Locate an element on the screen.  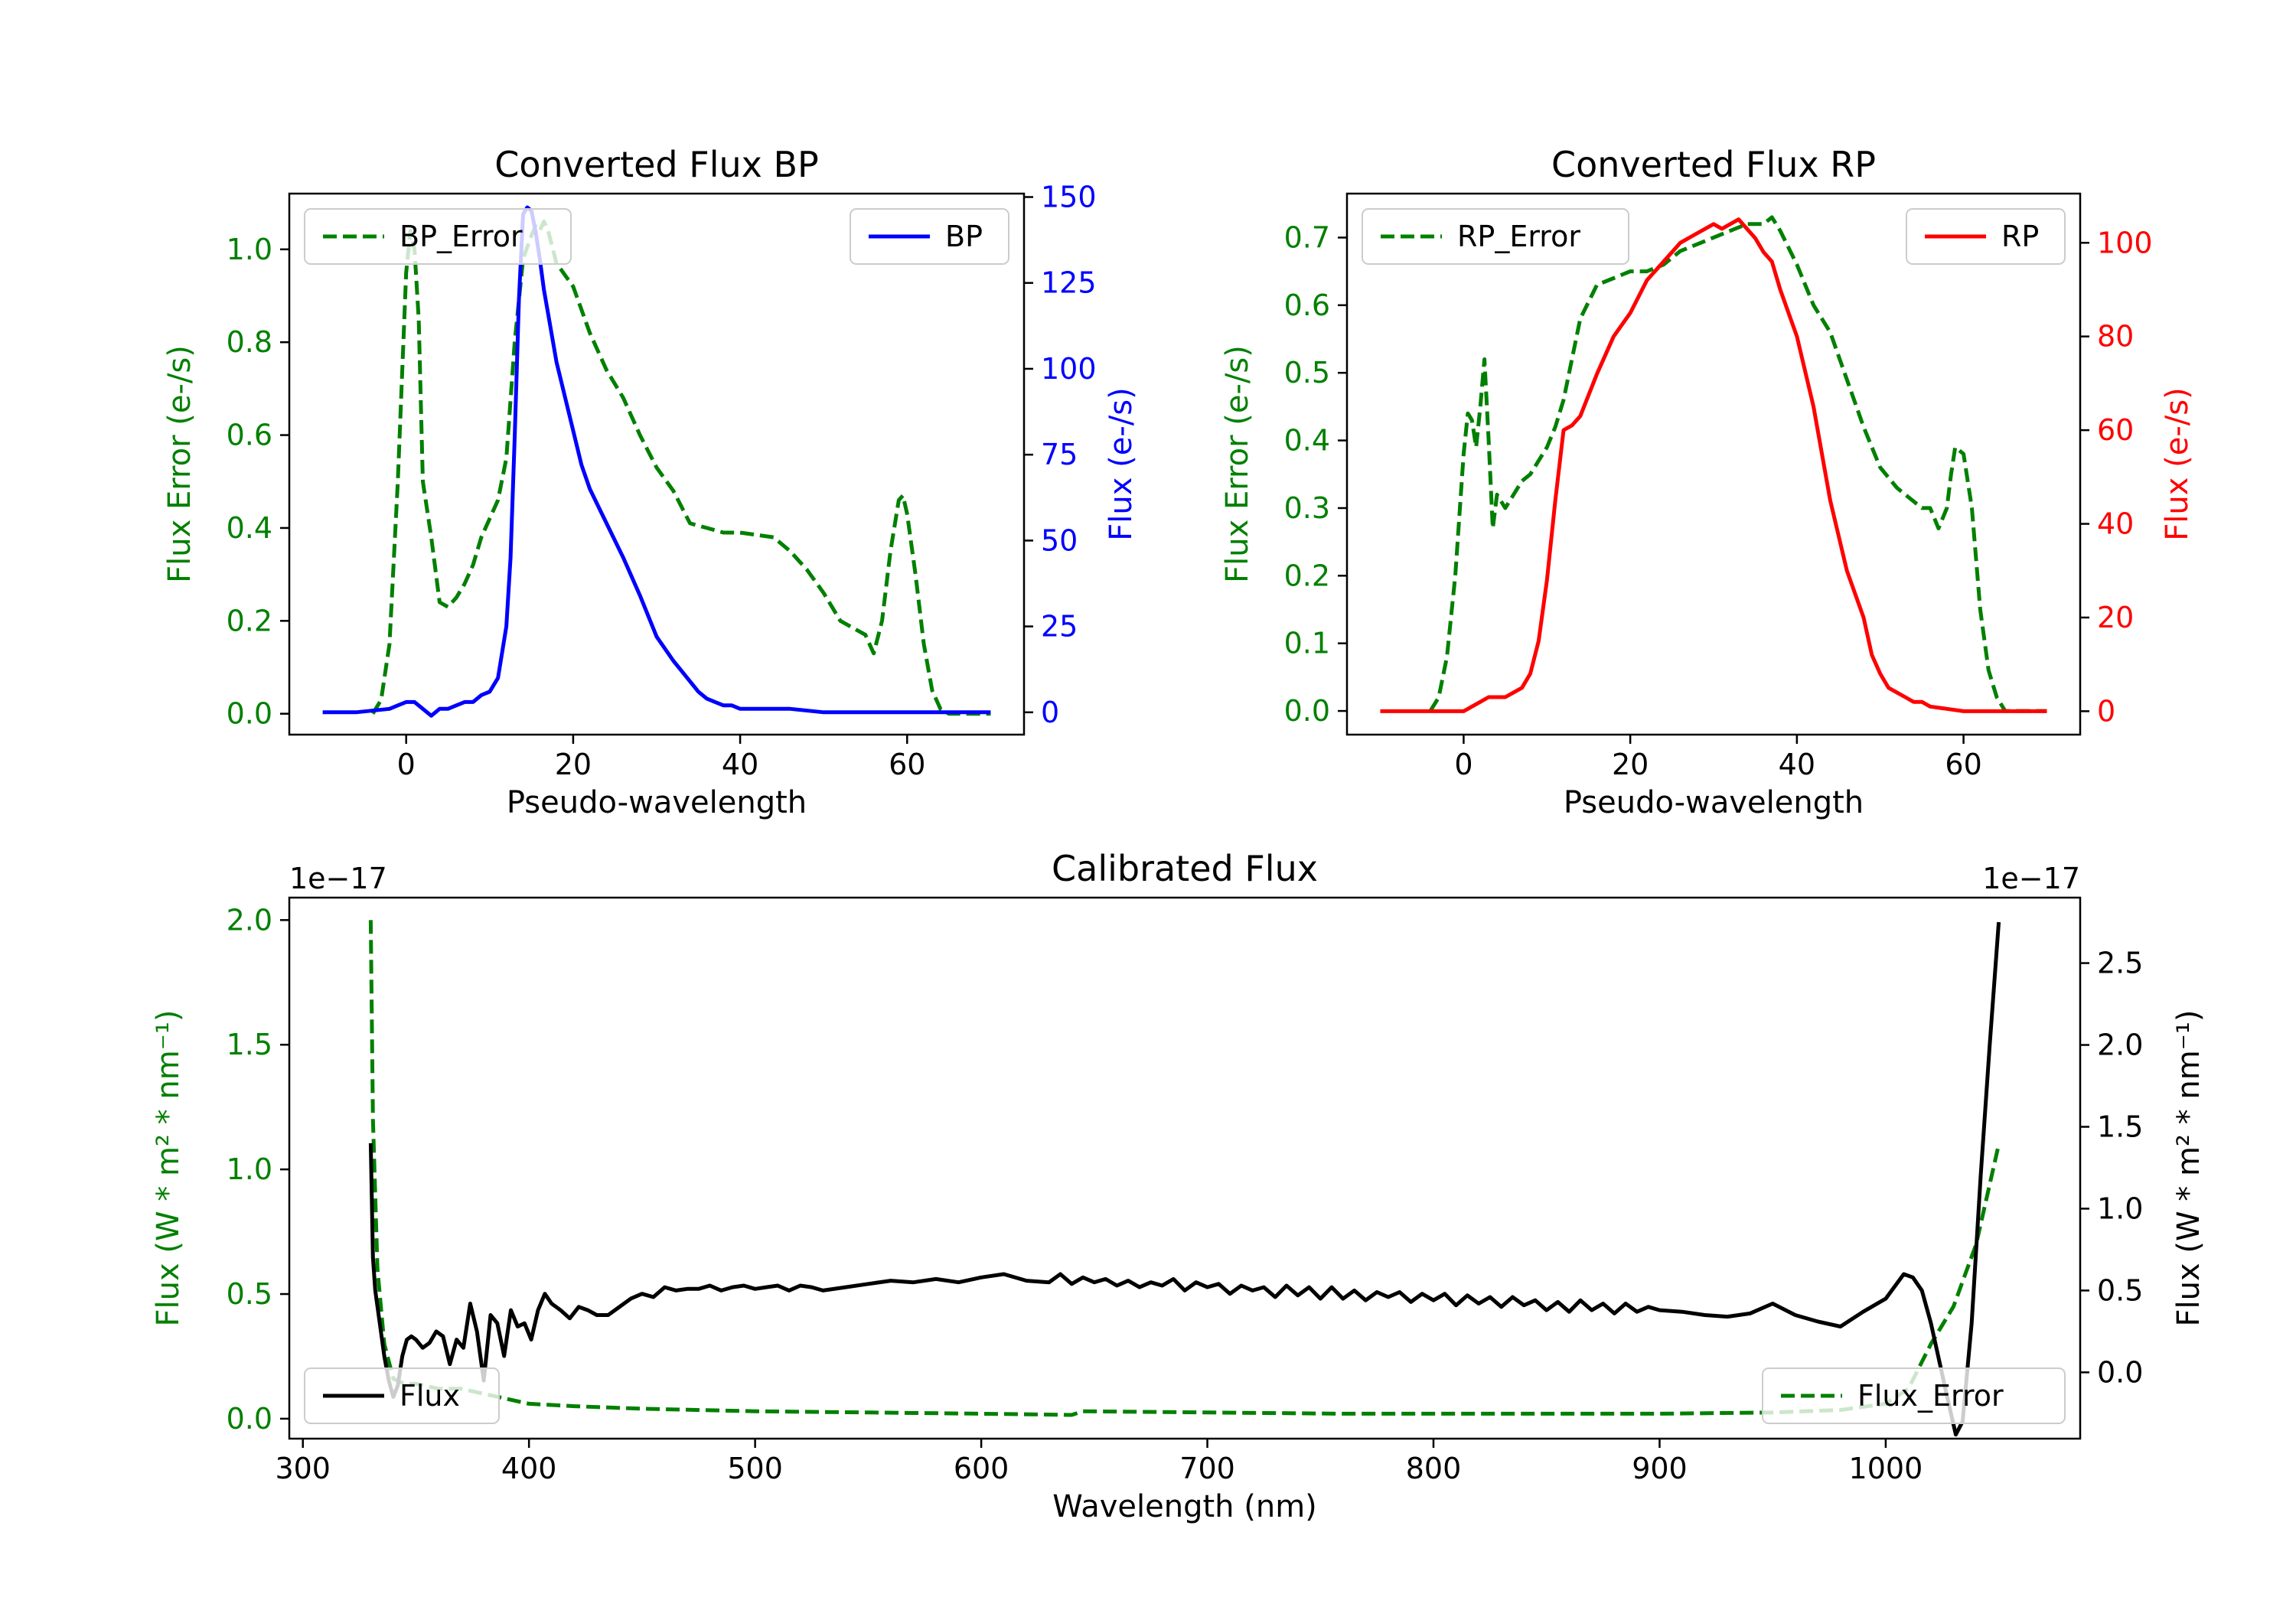
series-line-rp-error is located at coordinates (1737, 464).